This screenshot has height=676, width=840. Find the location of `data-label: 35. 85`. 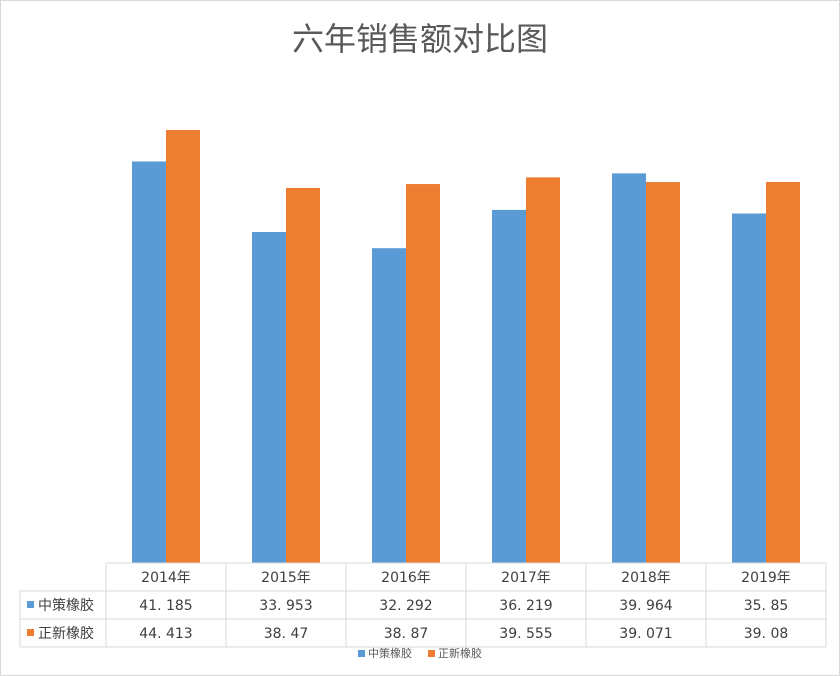

data-label: 35. 85 is located at coordinates (766, 606).